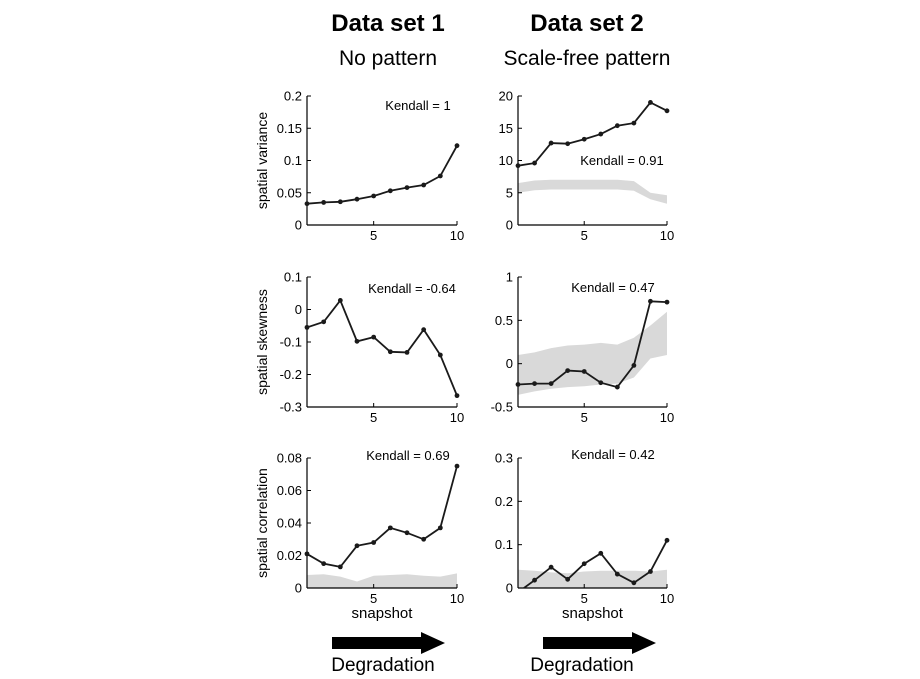 The width and height of the screenshot is (920, 679). Describe the element at coordinates (289, 192) in the screenshot. I see `y-tick-label: 0.05` at that location.